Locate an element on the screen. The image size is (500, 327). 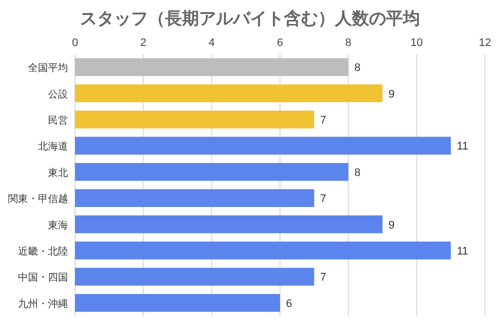
data-label: 6 is located at coordinates (289, 304).